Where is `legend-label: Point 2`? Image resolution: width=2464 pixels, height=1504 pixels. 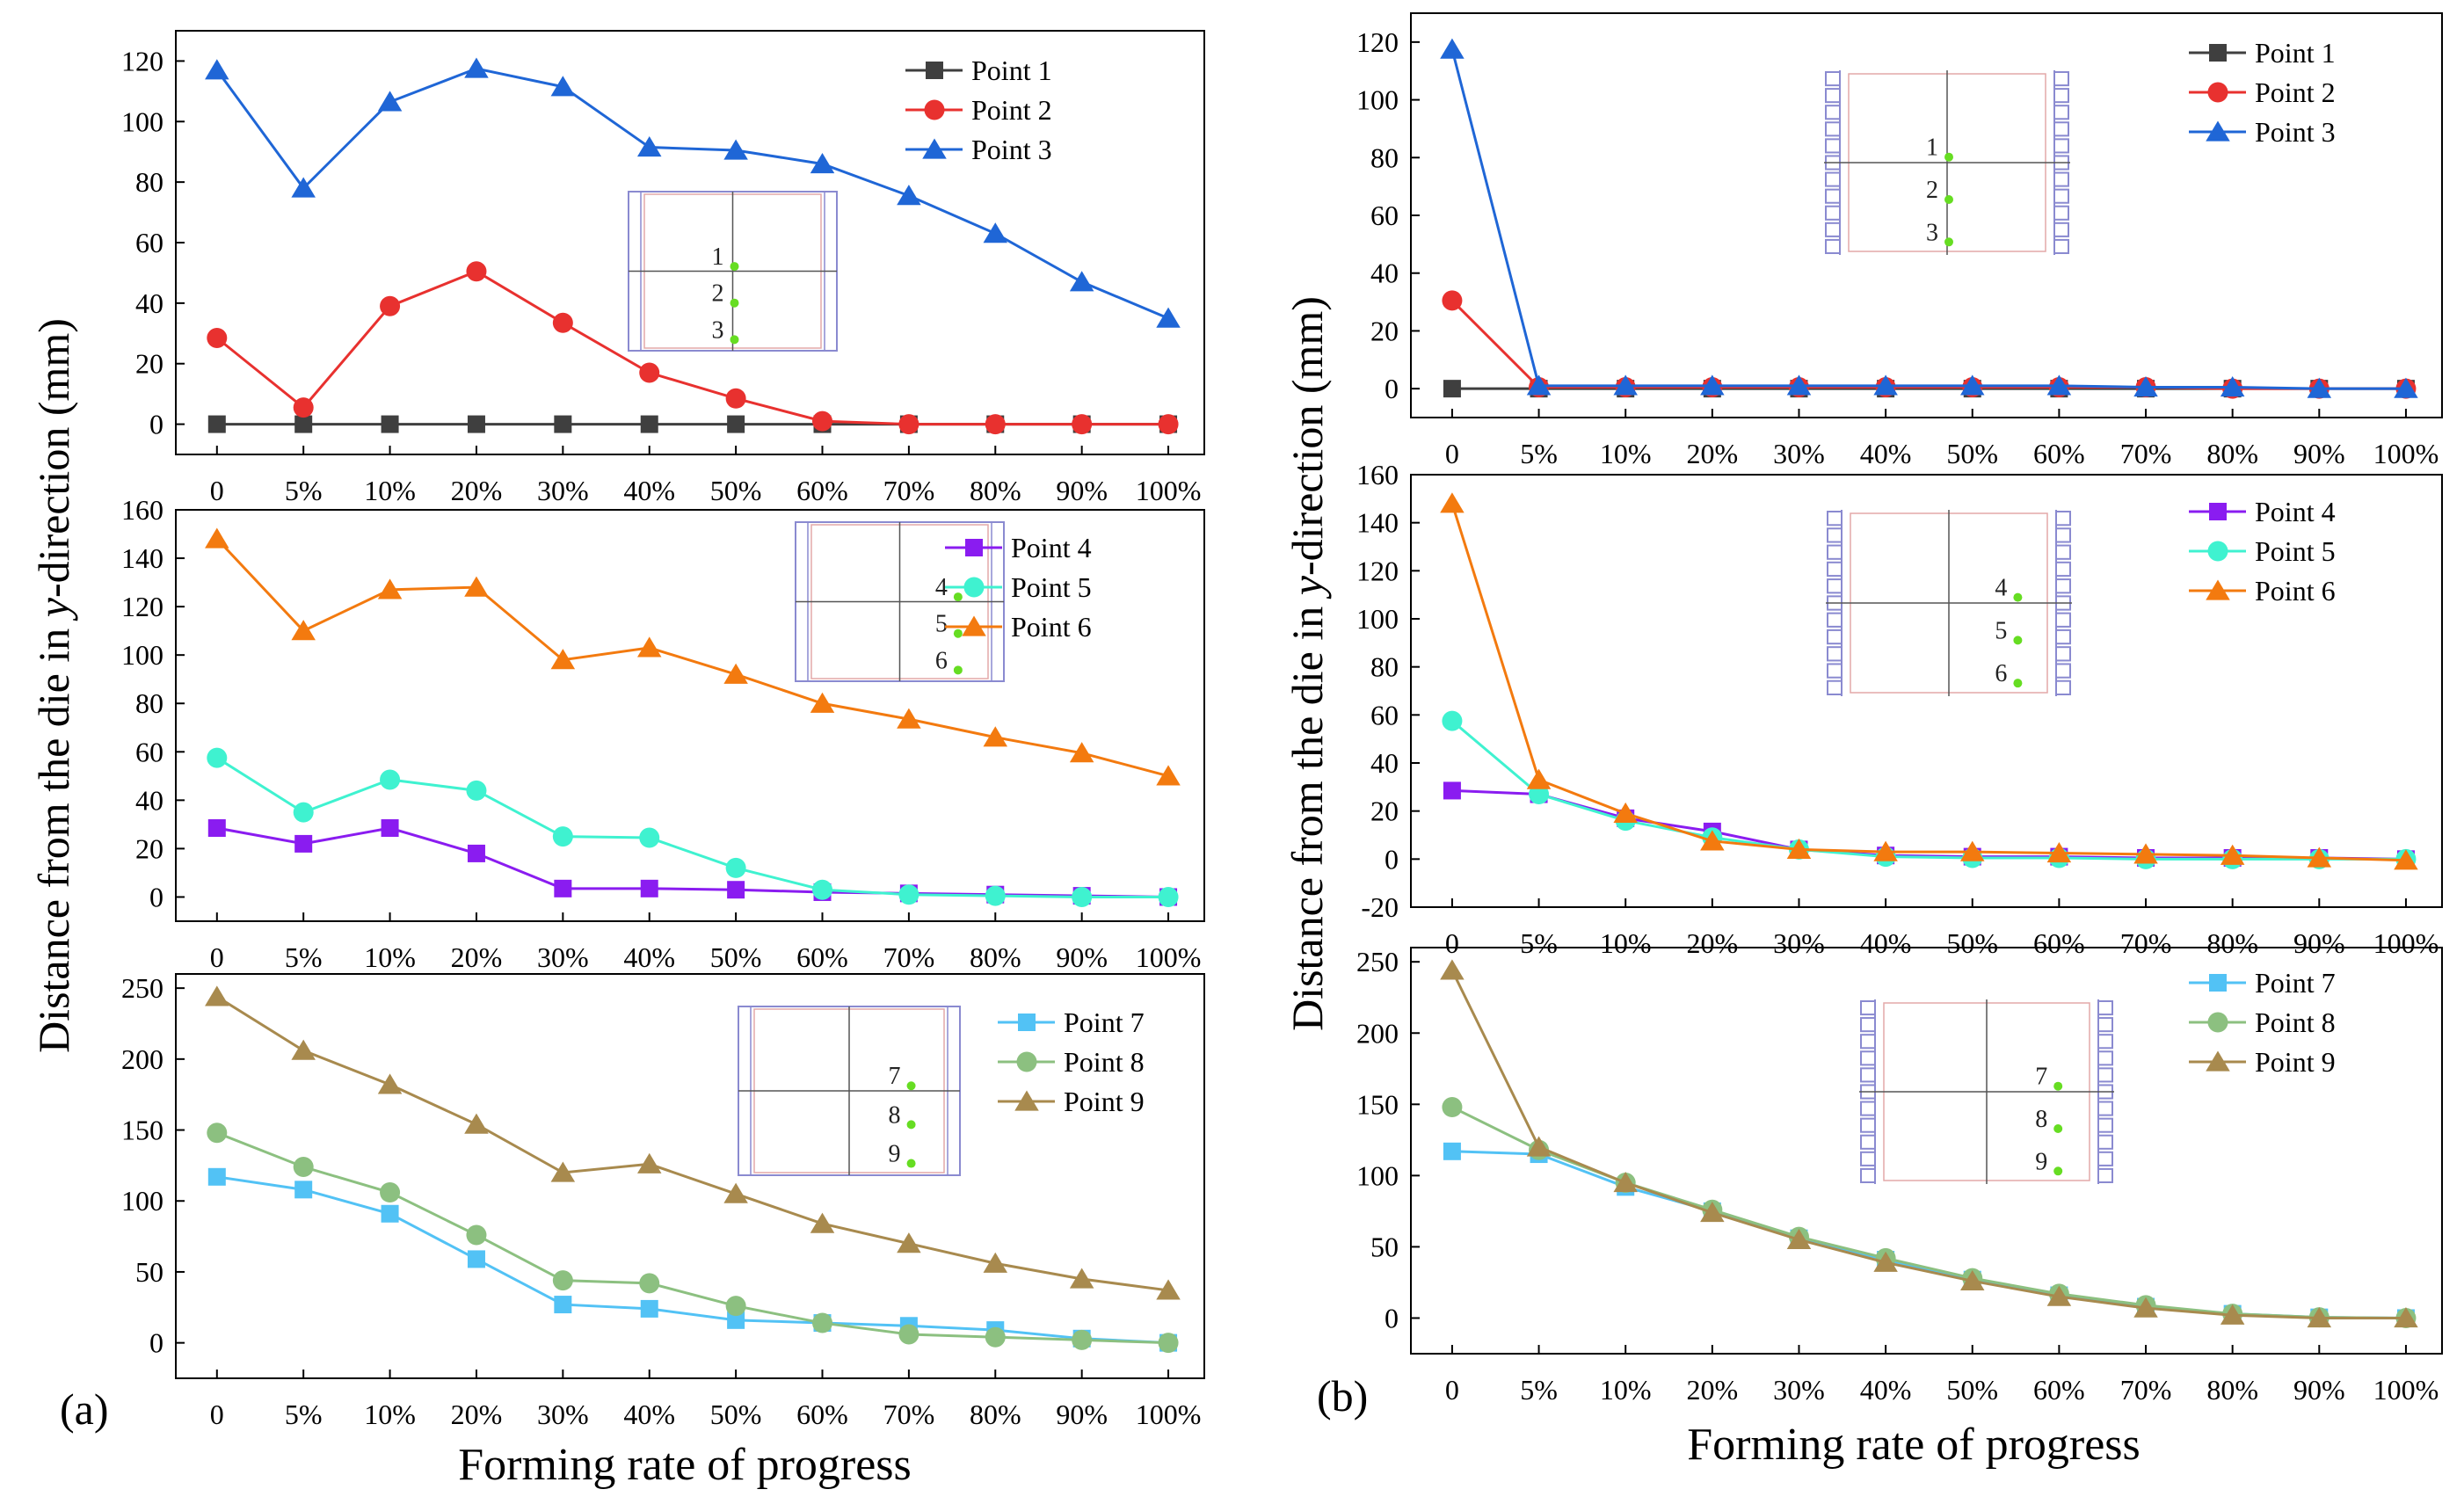 legend-label: Point 2 is located at coordinates (1011, 110).